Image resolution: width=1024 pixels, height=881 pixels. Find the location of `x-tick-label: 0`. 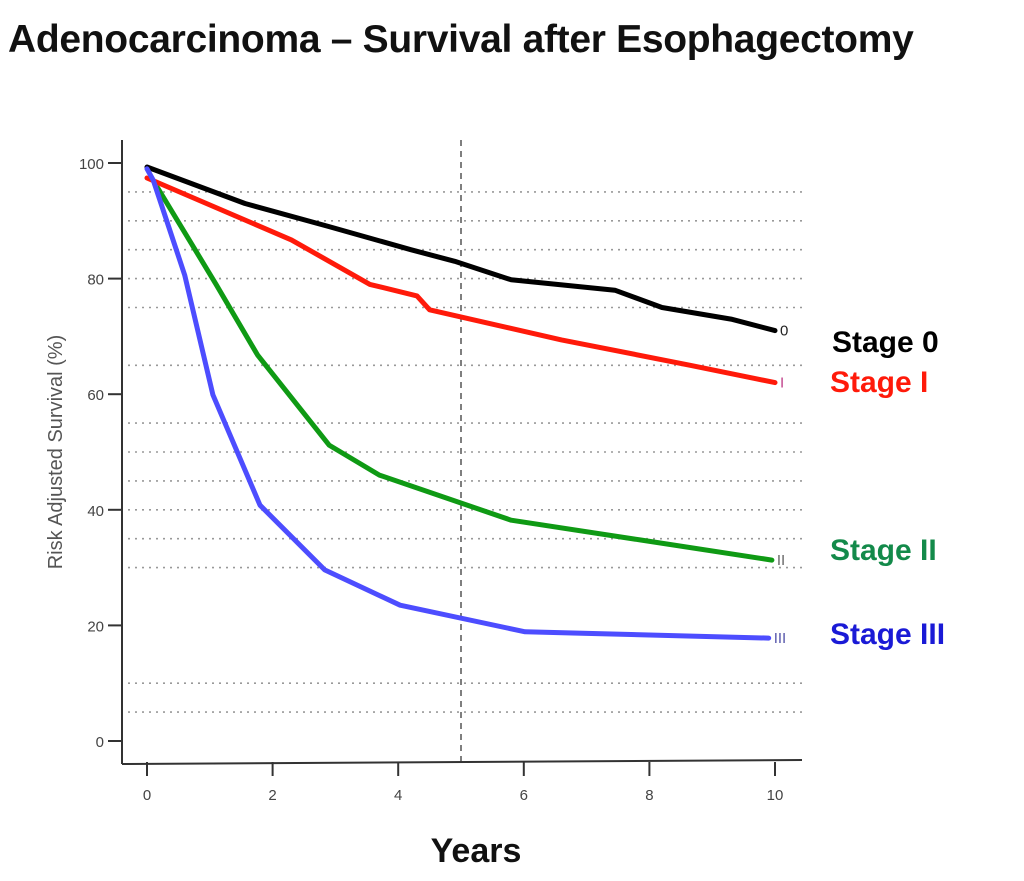

x-tick-label: 0 is located at coordinates (147, 795).